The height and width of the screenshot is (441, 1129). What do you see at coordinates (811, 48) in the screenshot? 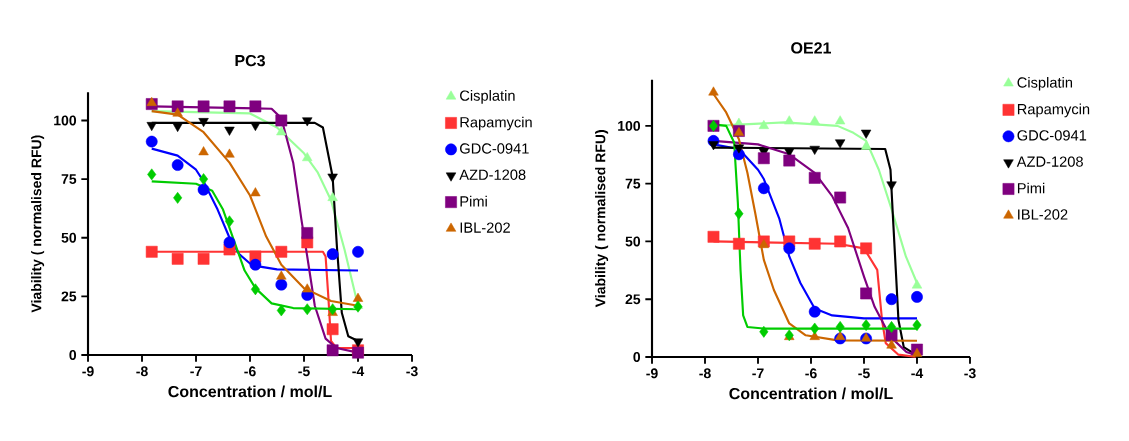
I see `chart-title: OE21` at bounding box center [811, 48].